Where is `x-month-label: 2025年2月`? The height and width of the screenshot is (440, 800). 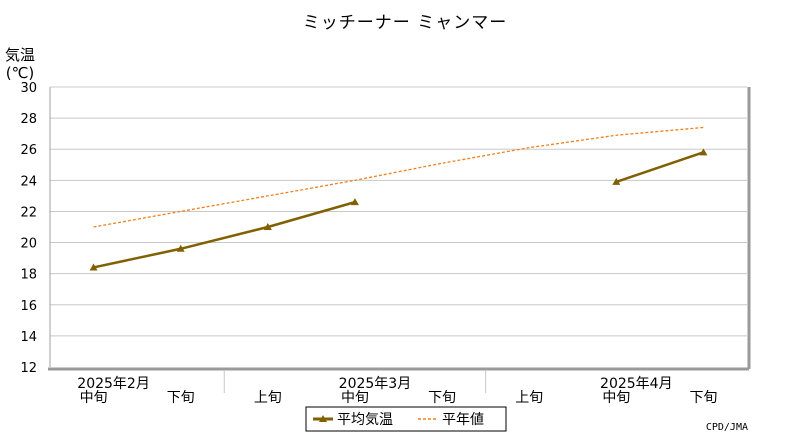
x-month-label: 2025年2月 is located at coordinates (113, 384).